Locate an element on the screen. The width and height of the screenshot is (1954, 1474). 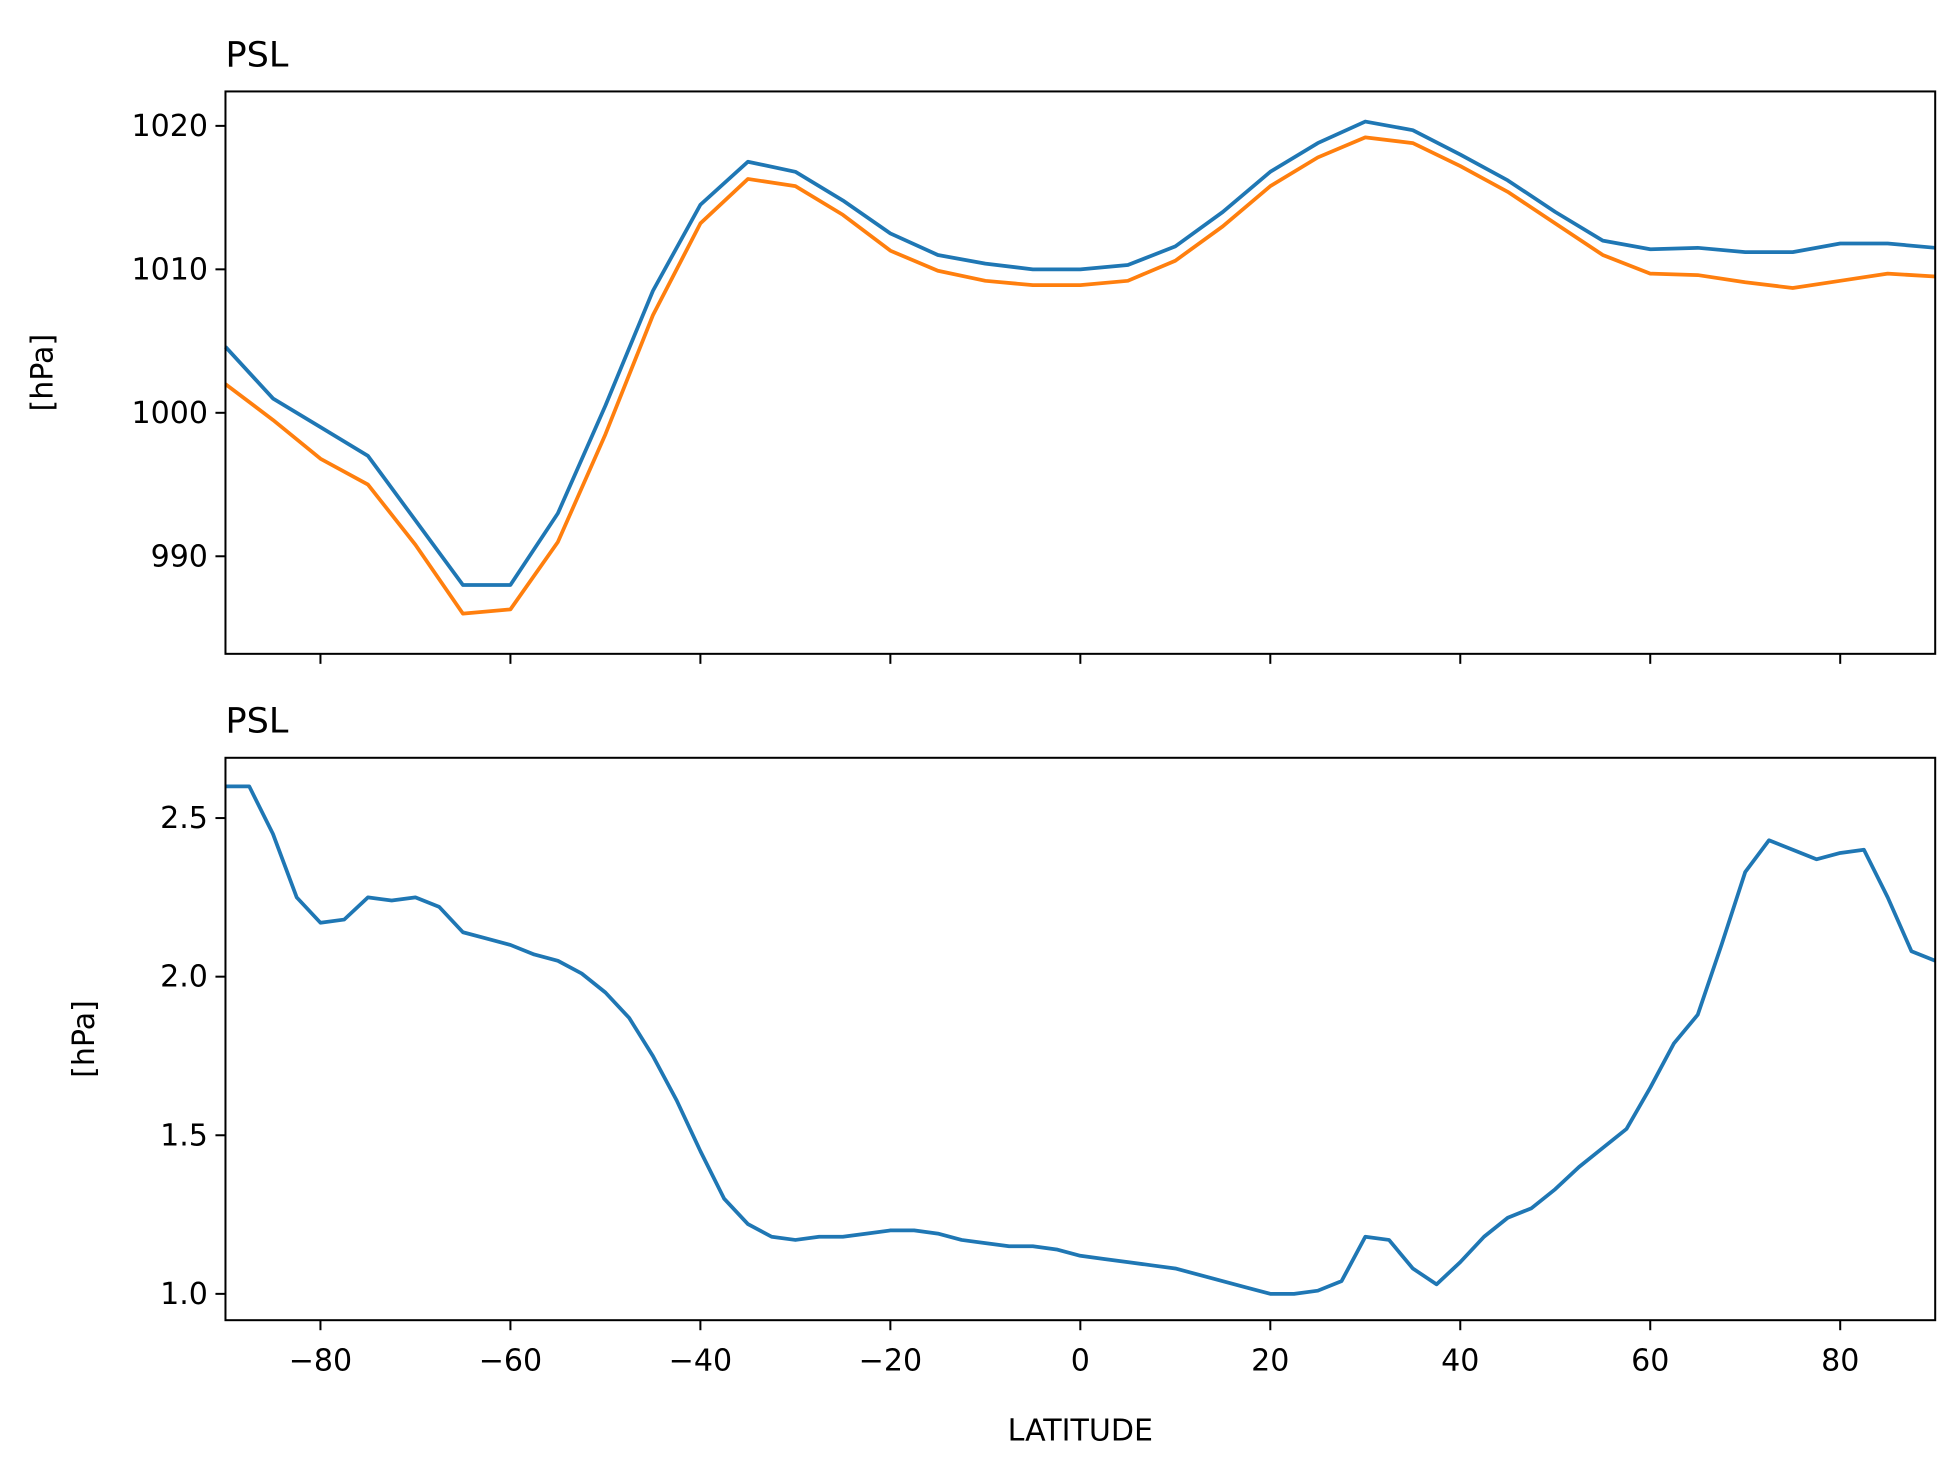
x-axis-label: LATITUDE is located at coordinates (1080, 1430).